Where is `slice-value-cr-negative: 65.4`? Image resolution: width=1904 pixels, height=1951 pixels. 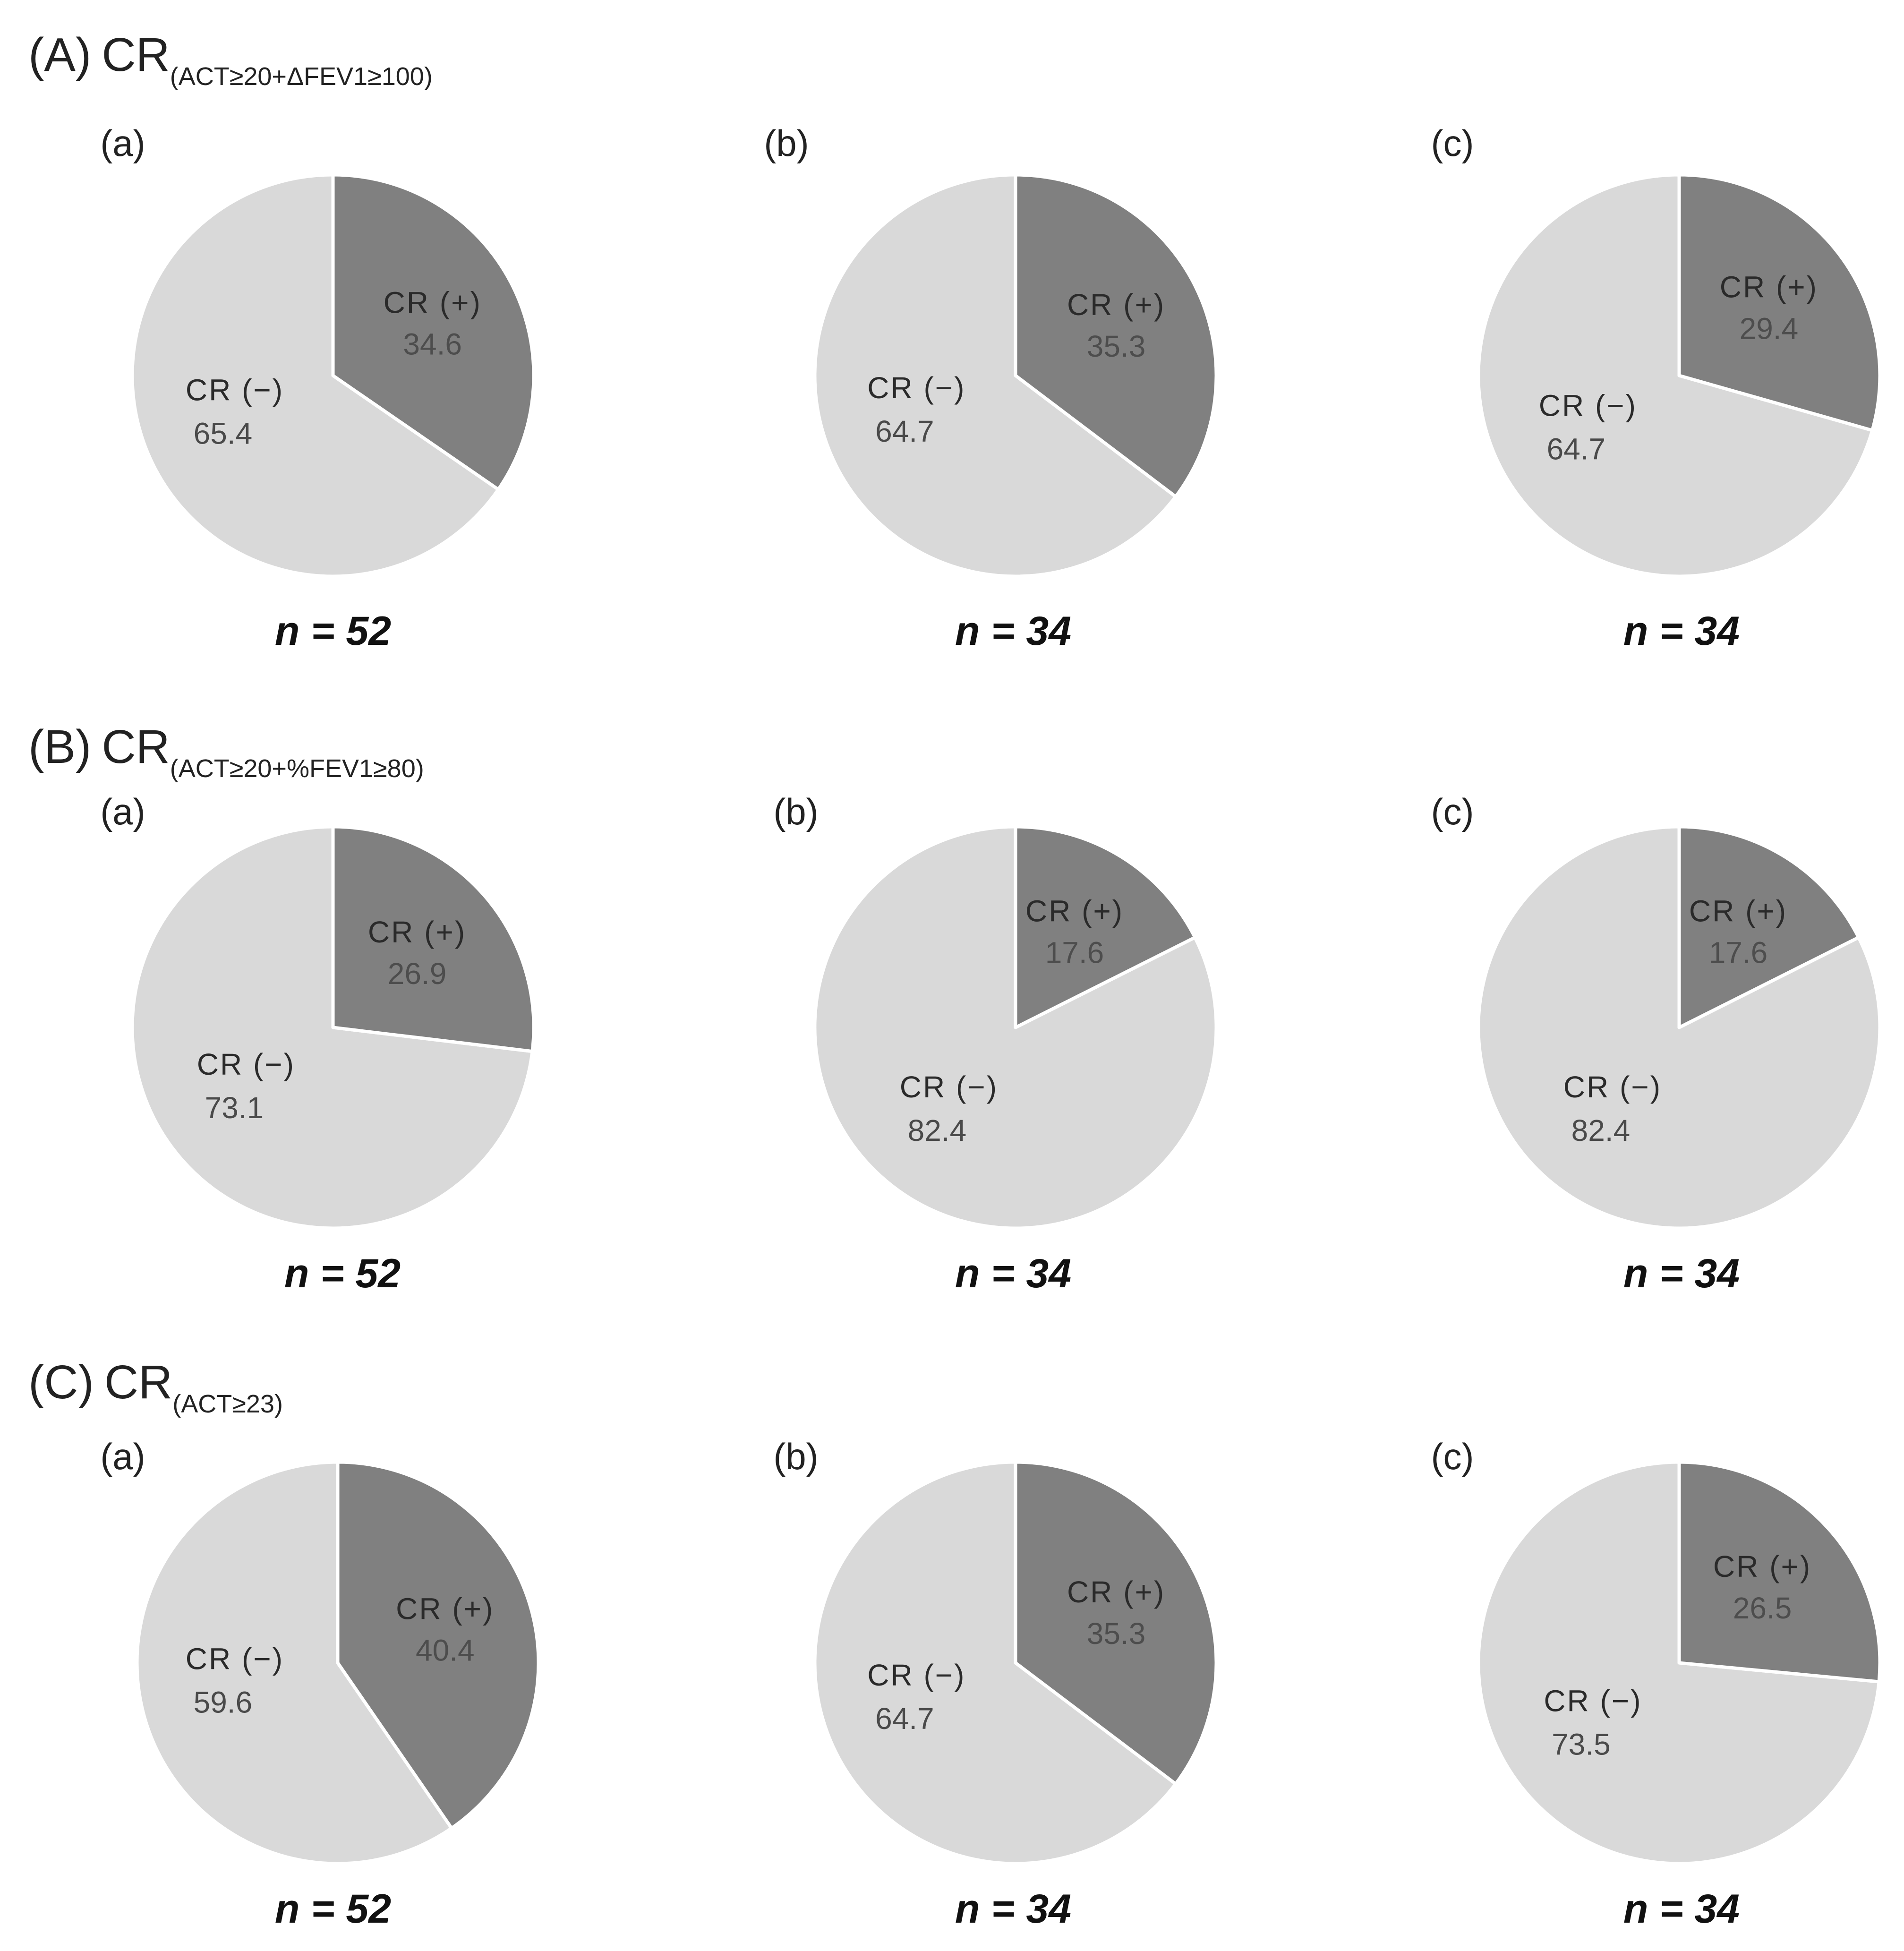 slice-value-cr-negative: 65.4 is located at coordinates (223, 434).